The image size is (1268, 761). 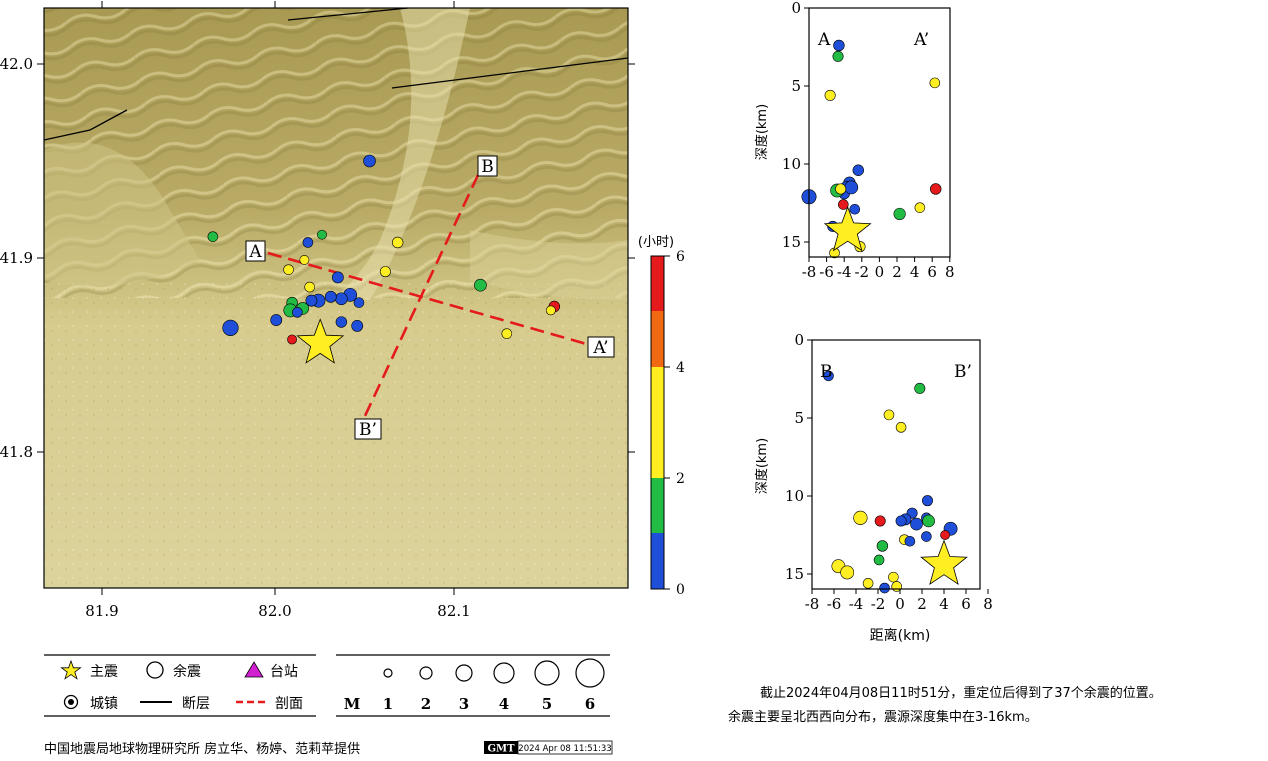 What do you see at coordinates (16, 452) in the screenshot?
I see `lat-tick-label: 41.8` at bounding box center [16, 452].